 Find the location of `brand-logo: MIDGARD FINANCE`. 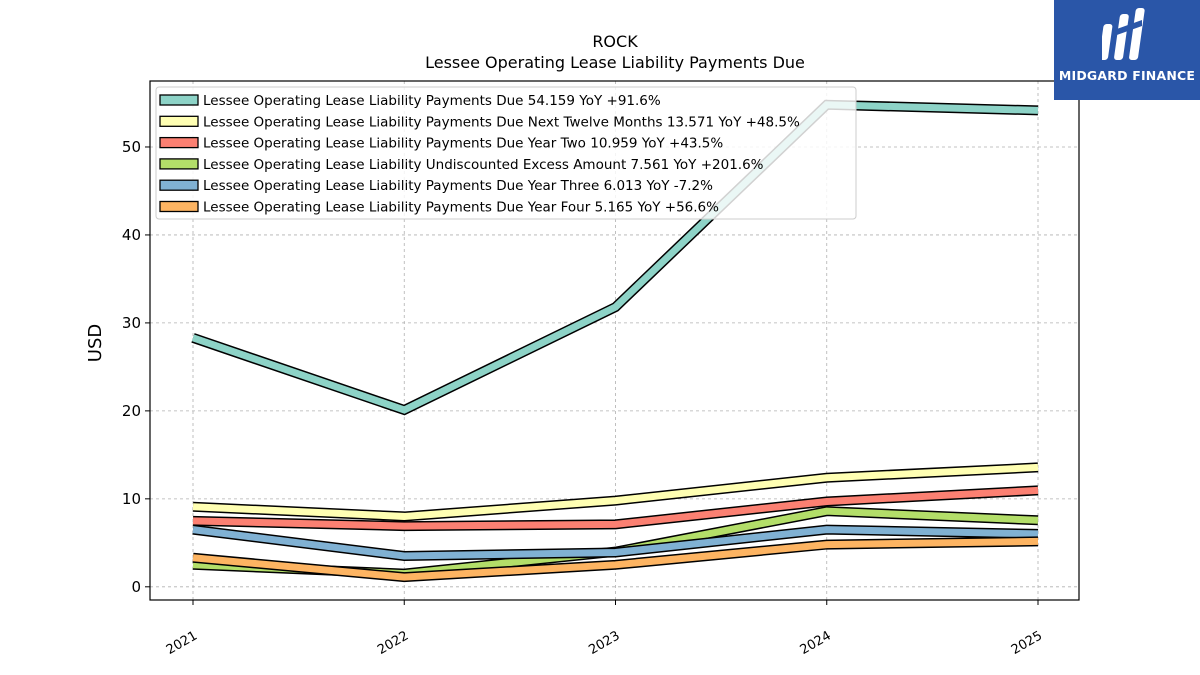

brand-logo: MIDGARD FINANCE is located at coordinates (1127, 50).